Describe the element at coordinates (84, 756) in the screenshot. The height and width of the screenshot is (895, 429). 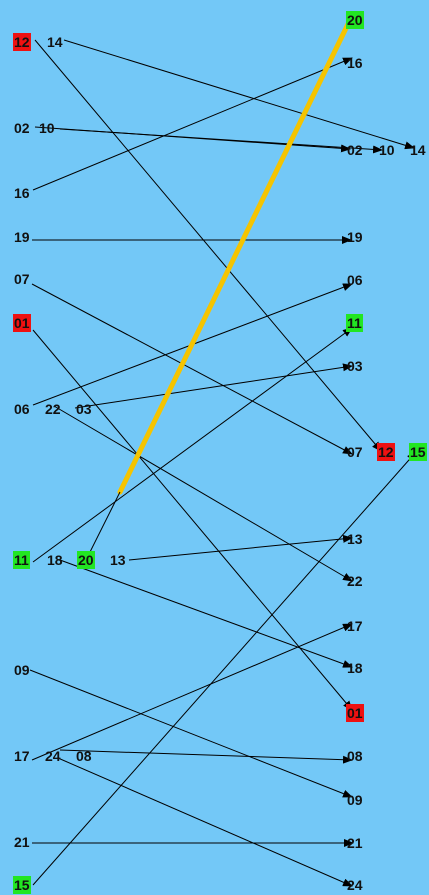
I see `node-label-l08: 08` at that location.